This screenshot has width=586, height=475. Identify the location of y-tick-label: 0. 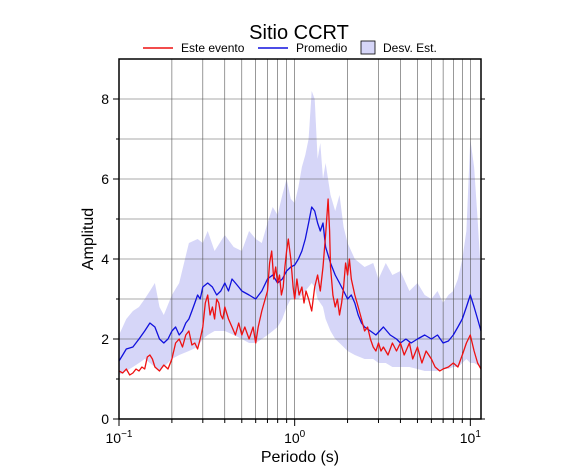
(105, 419).